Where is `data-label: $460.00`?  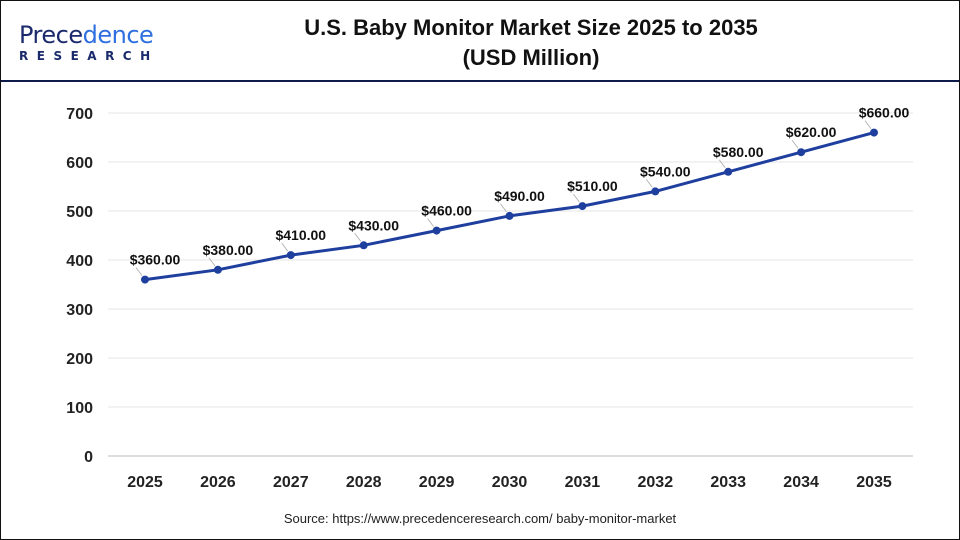
data-label: $460.00 is located at coordinates (446, 211).